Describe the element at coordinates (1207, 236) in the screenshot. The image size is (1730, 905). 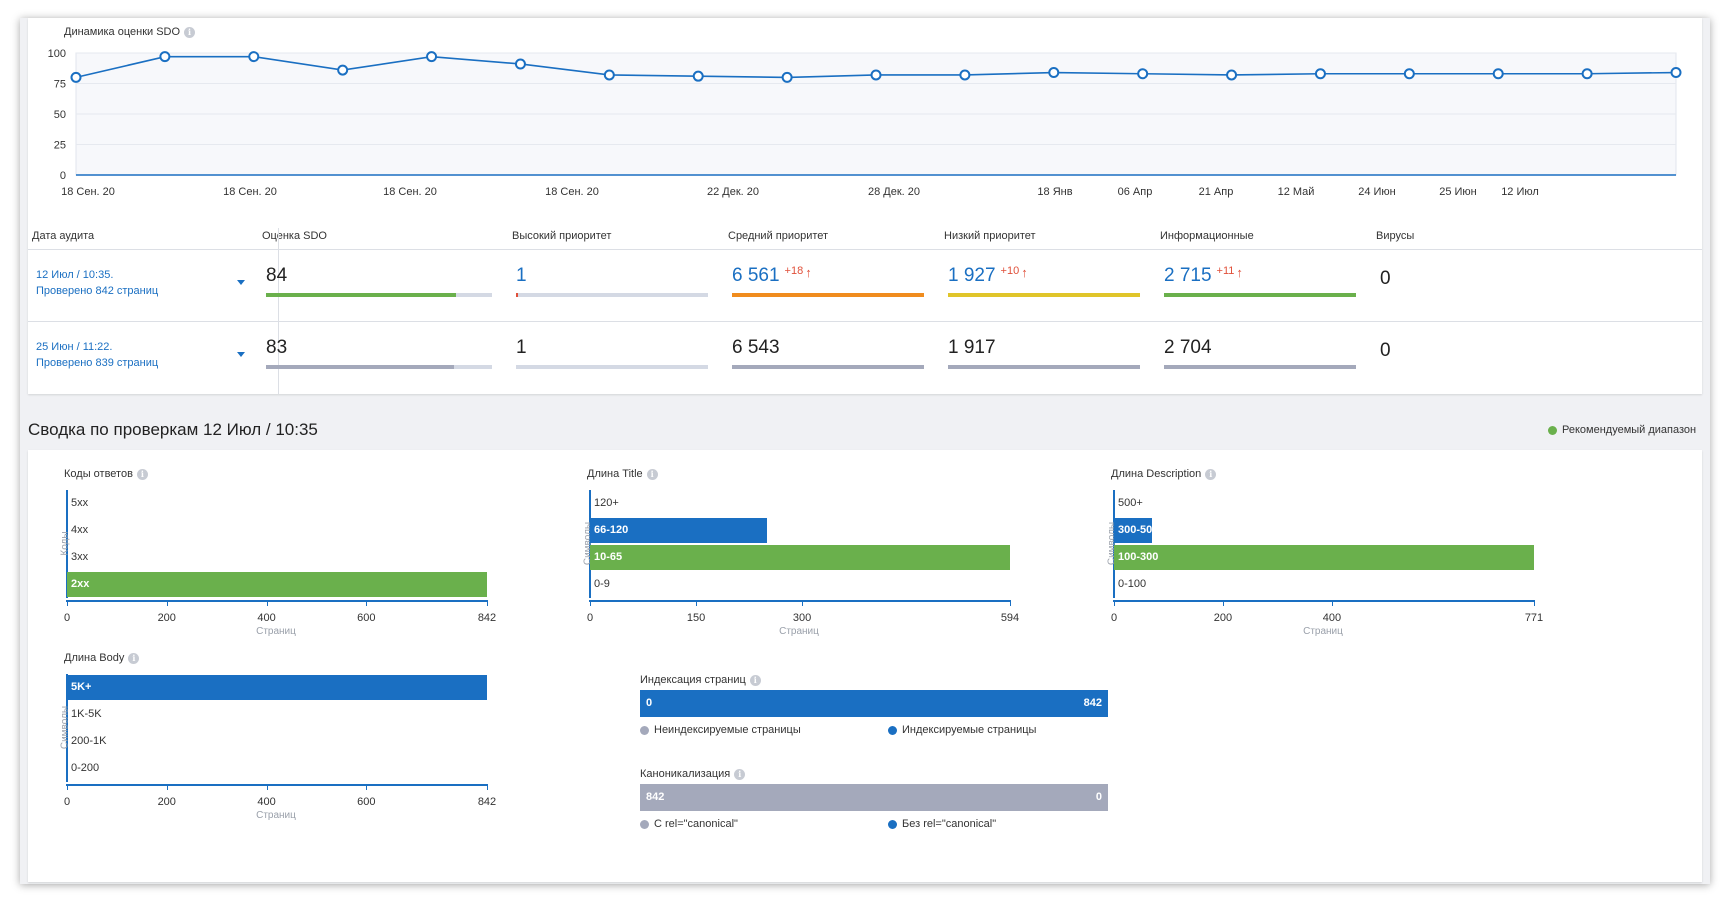
I see `column-header: Информационные` at that location.